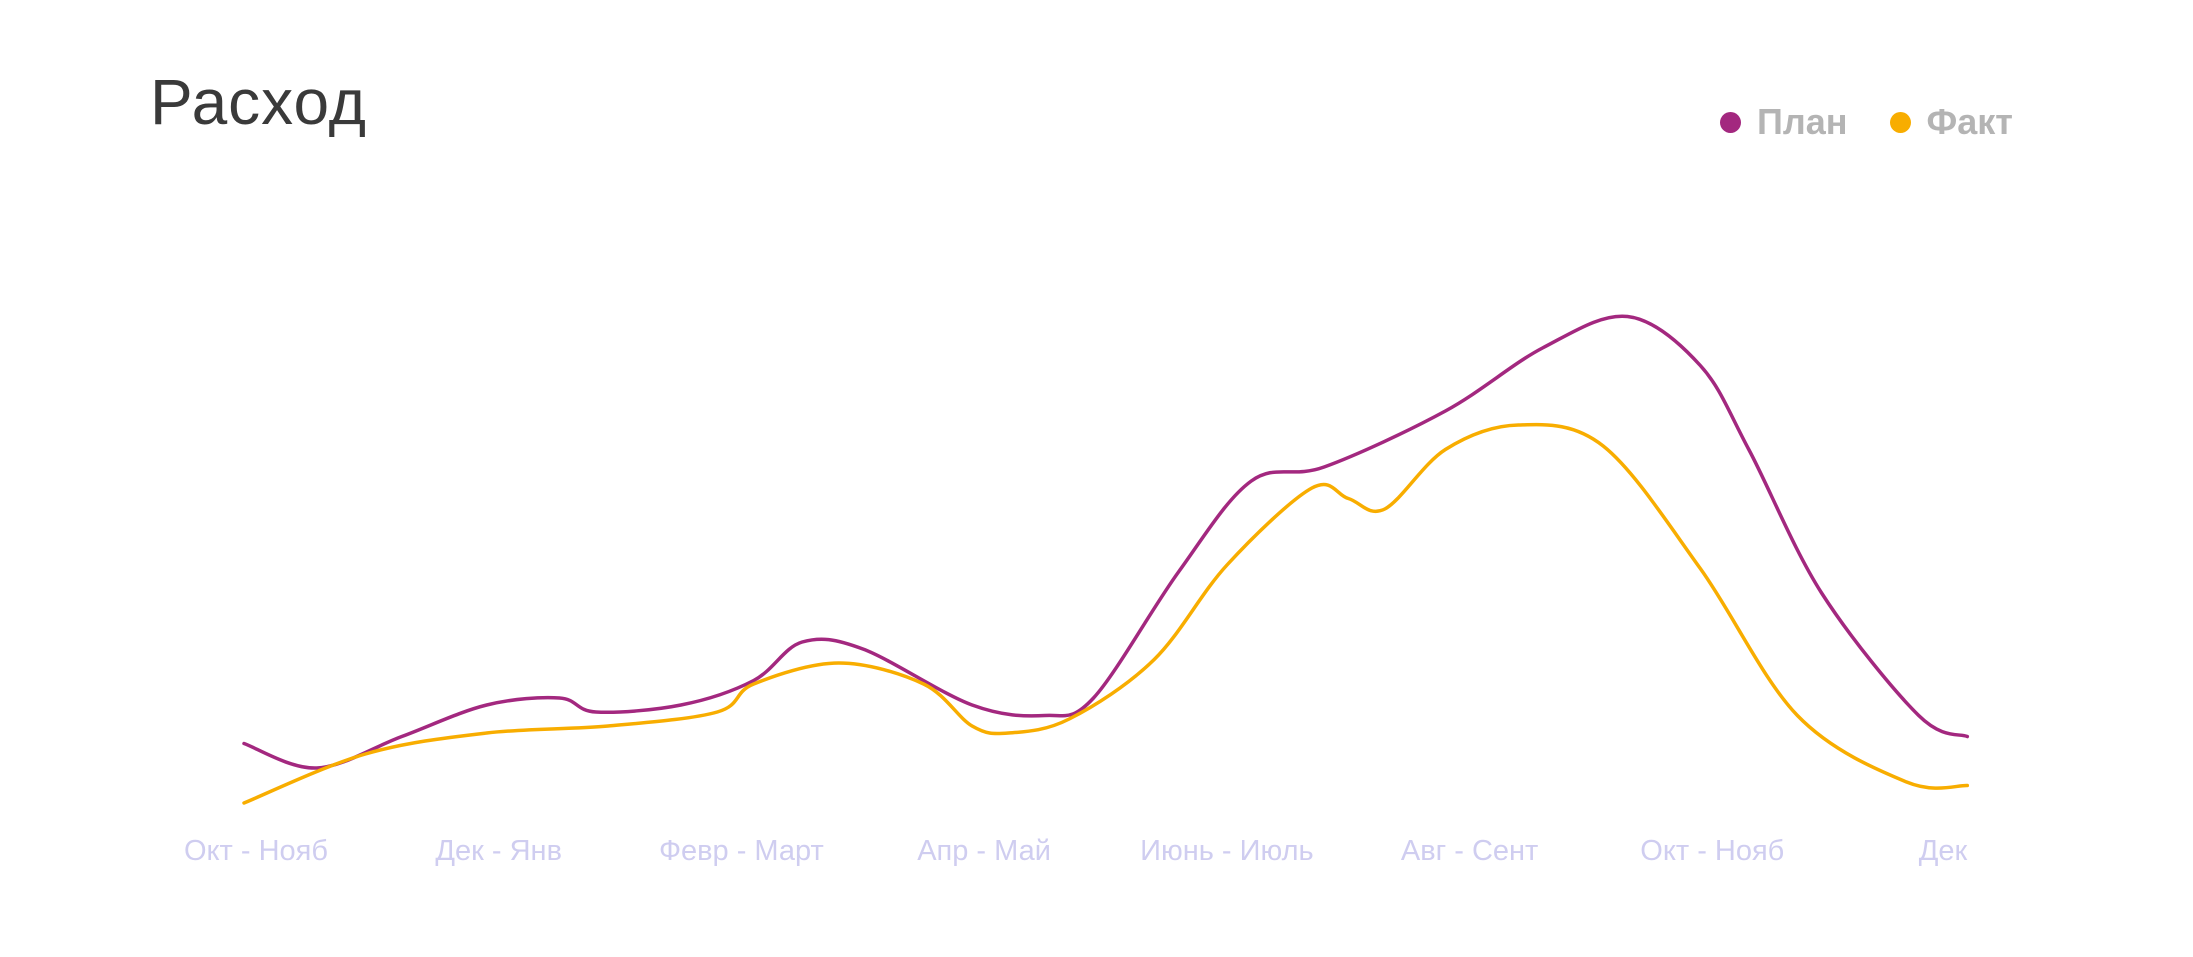 Image resolution: width=2193 pixels, height=957 pixels. I want to click on x-tick-label: Дек - Янв, so click(498, 851).